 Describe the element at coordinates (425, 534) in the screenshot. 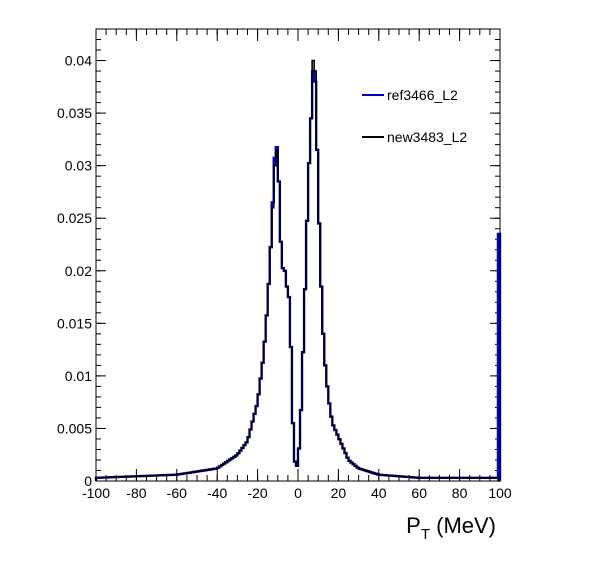

I see `x-axis-title-subscript: T` at that location.